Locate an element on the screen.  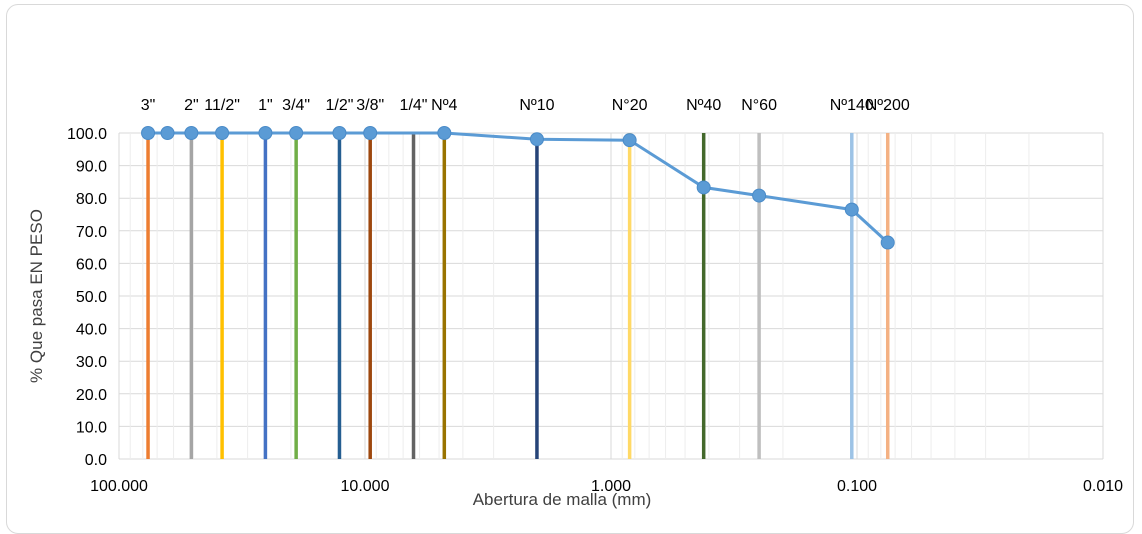
sieve-label: 3" is located at coordinates (148, 105).